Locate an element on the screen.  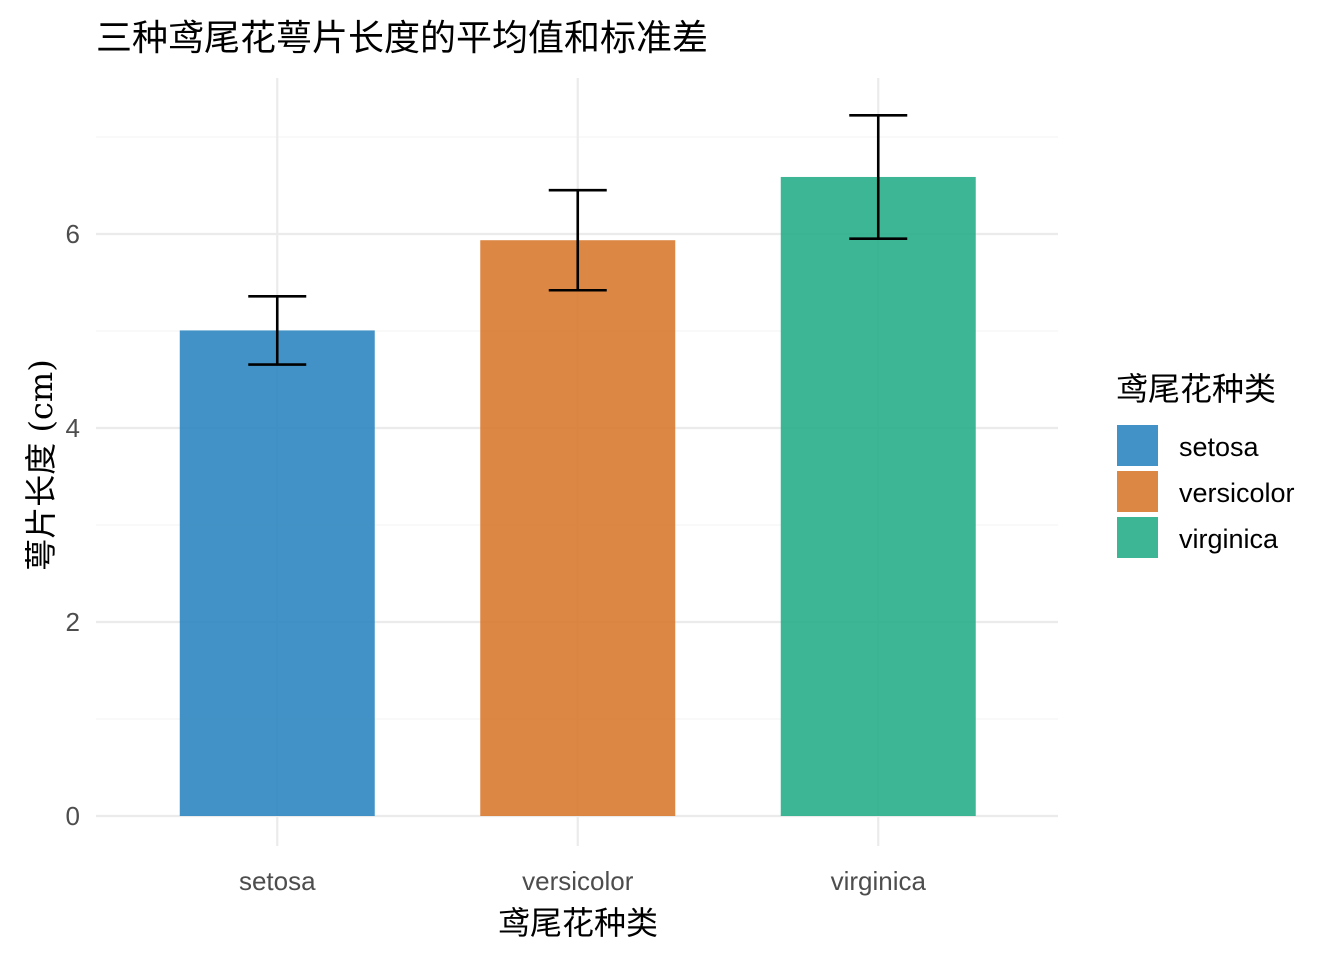
x-axis-ticks: setosa versicolor virginica is located at coordinates (583, 881).